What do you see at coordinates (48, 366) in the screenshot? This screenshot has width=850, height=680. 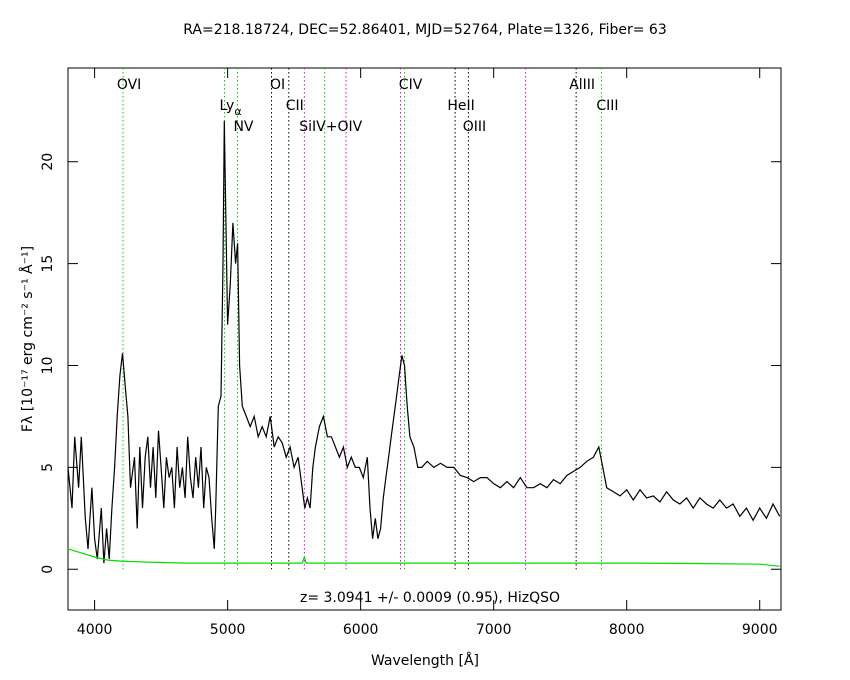 I see `y-tick-label: 10` at bounding box center [48, 366].